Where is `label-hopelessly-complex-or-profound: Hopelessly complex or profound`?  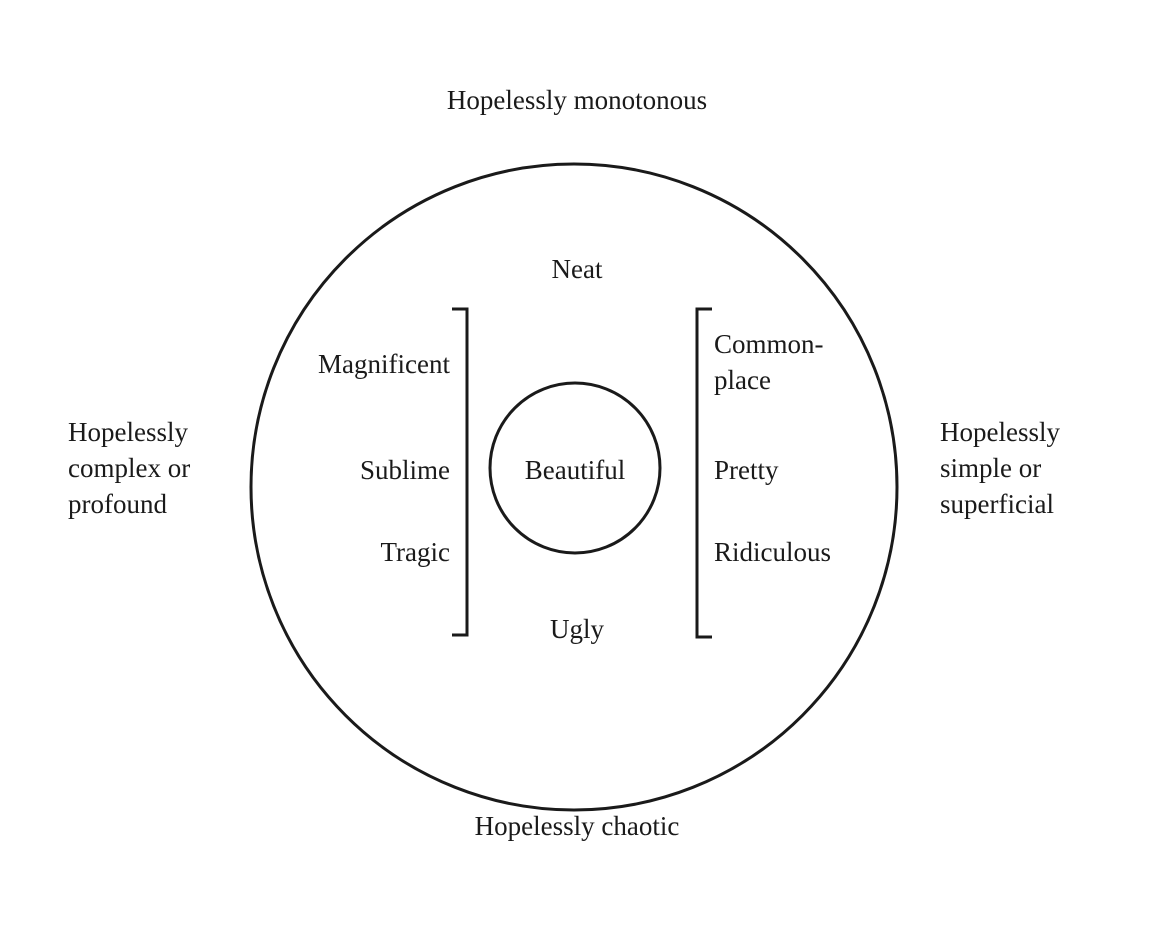 label-hopelessly-complex-or-profound: Hopelessly complex or profound is located at coordinates (153, 468).